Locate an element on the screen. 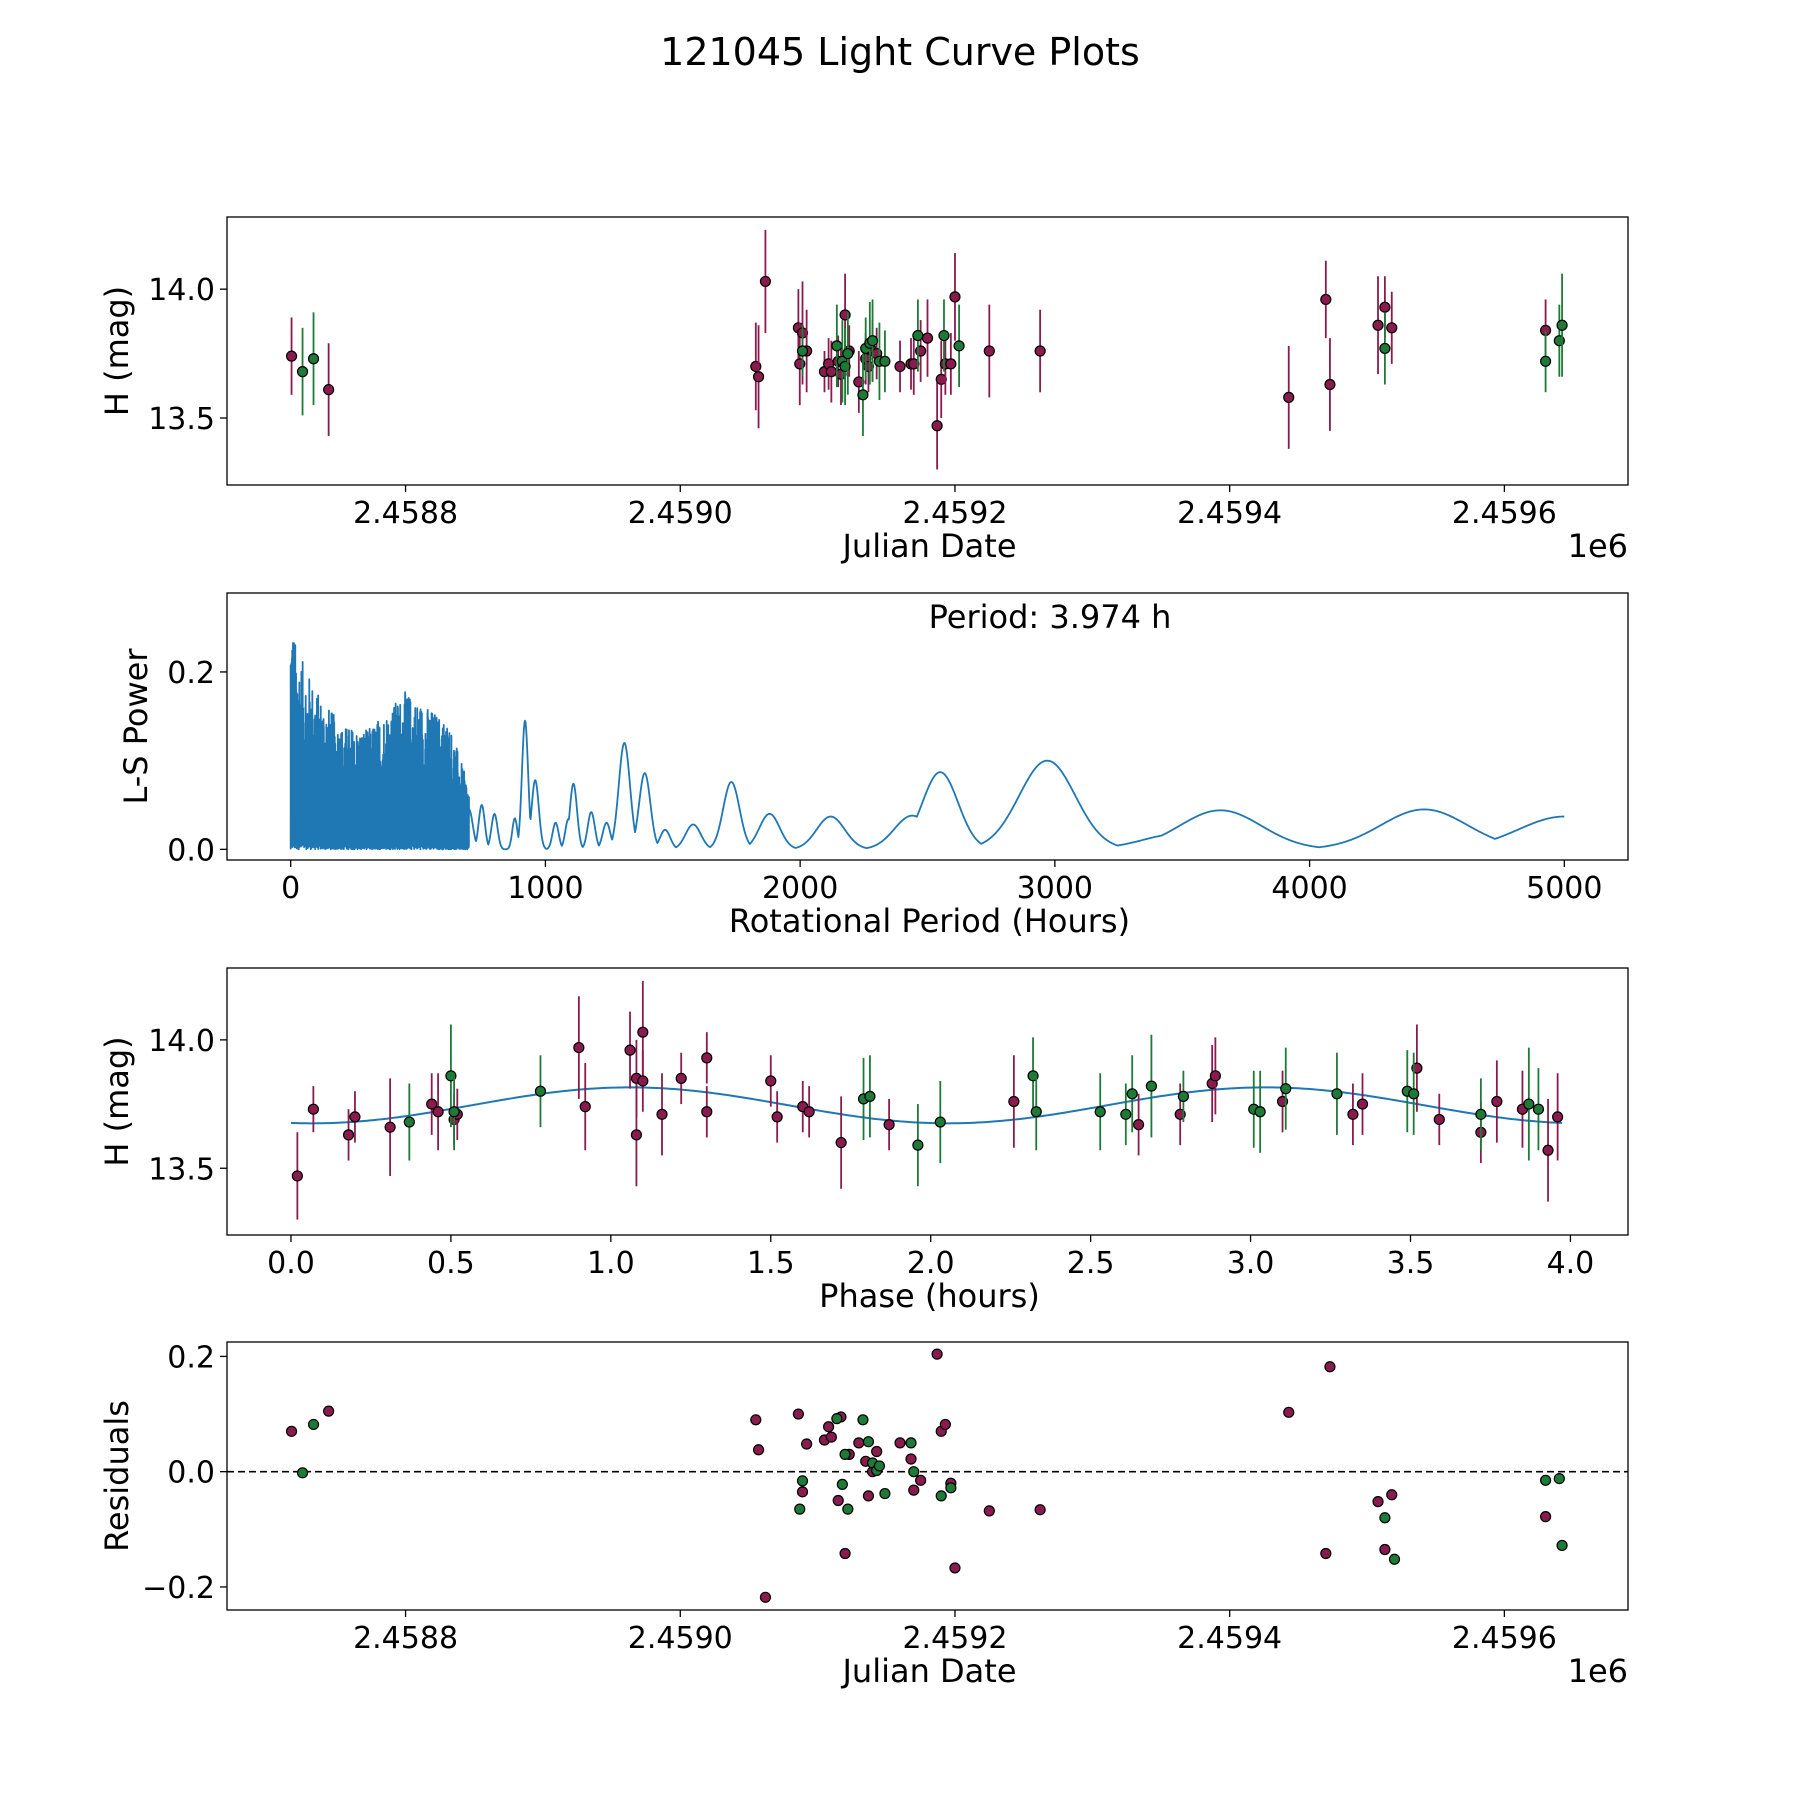  periodogram-xtick-label: 1000 is located at coordinates (545, 888).